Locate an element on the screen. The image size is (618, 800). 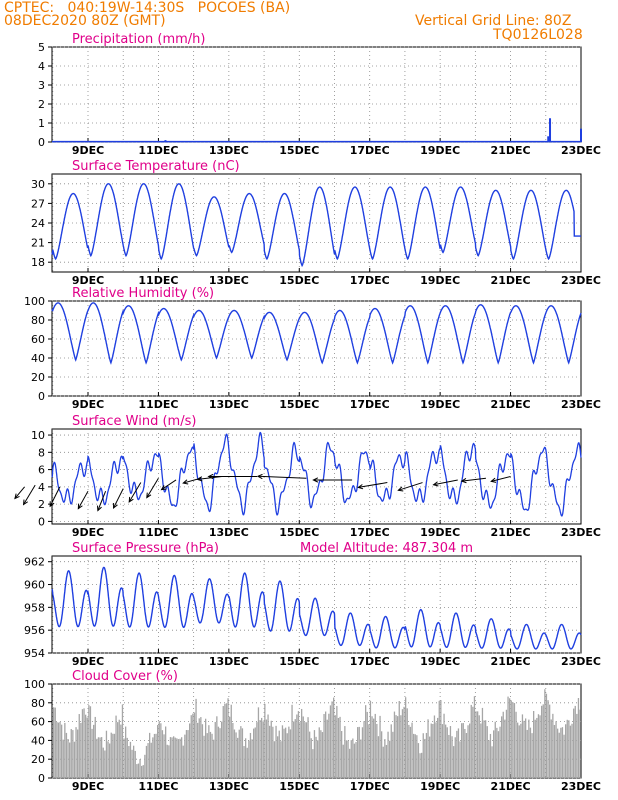
x-tick-label: 9DEC is located at coordinates (88, 280).